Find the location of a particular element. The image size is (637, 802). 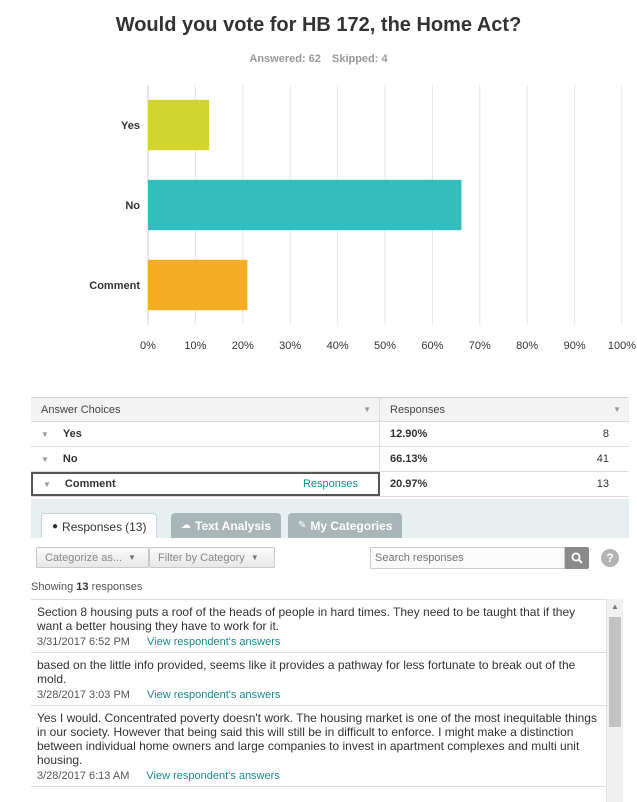

header-answer-choices: Answer Choices ▼ is located at coordinates (205, 409).